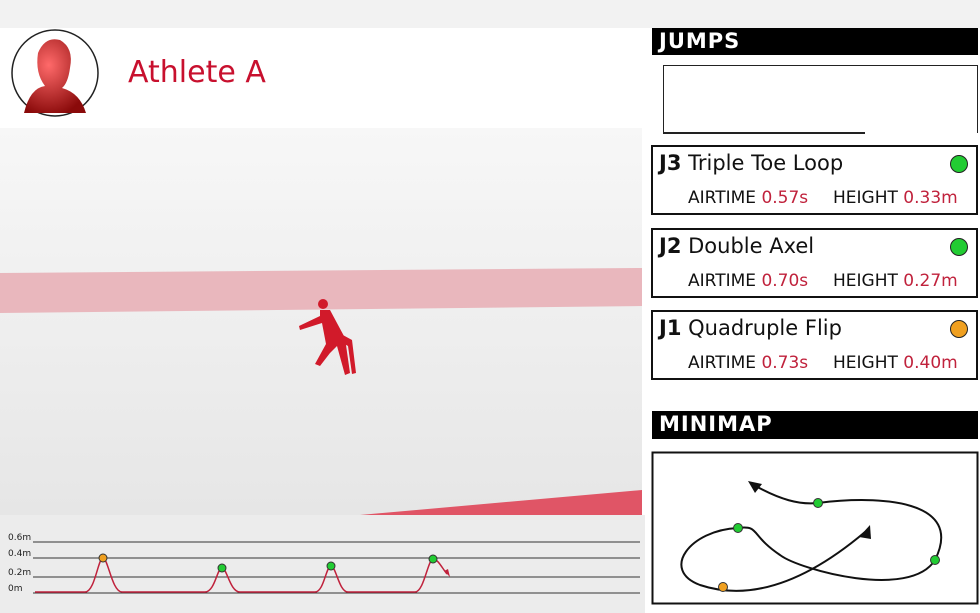 The image size is (980, 613). Describe the element at coordinates (930, 198) in the screenshot. I see `height-value: 0.33m` at that location.